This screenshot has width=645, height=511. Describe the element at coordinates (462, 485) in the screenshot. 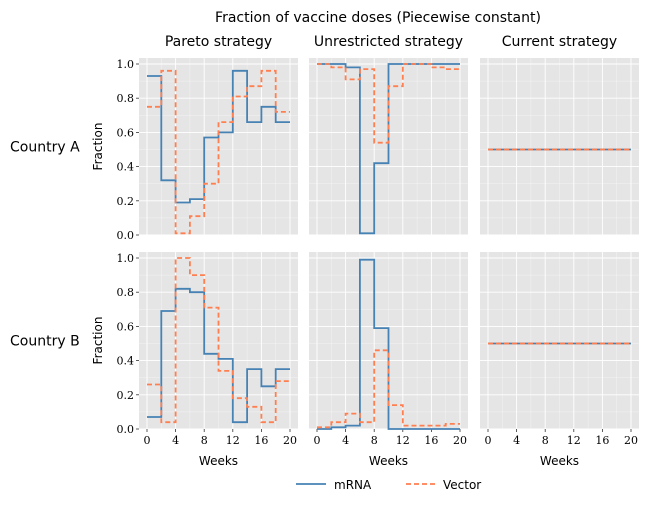

I see `legend-label-vector: Vector` at that location.